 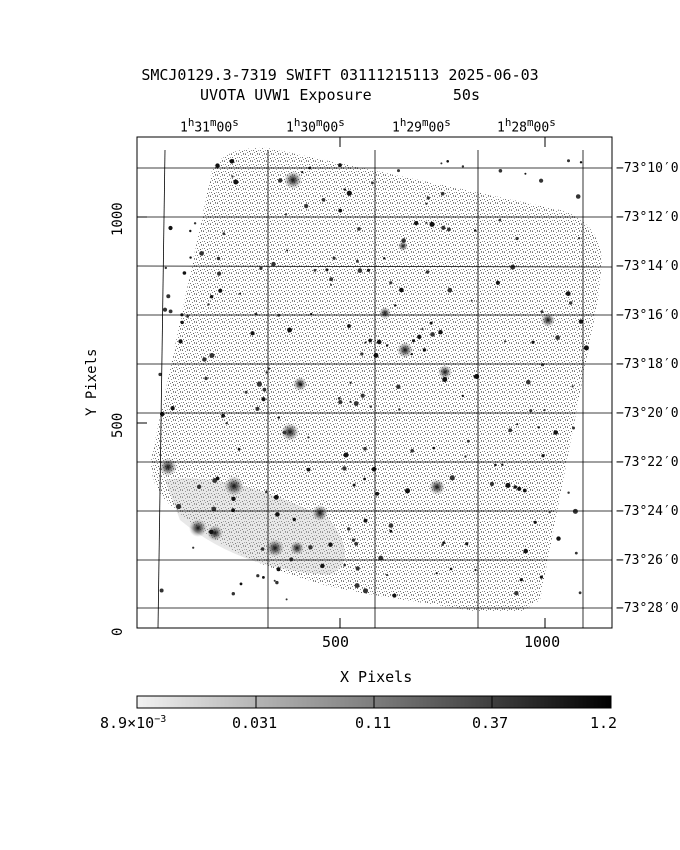 I want to click on x-axis-label: X Pixels, so click(x=376, y=677).